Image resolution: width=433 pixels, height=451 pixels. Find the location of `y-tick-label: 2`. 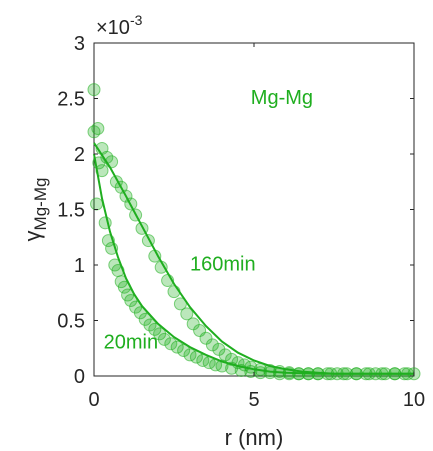

y-tick-label: 2 is located at coordinates (79, 155).